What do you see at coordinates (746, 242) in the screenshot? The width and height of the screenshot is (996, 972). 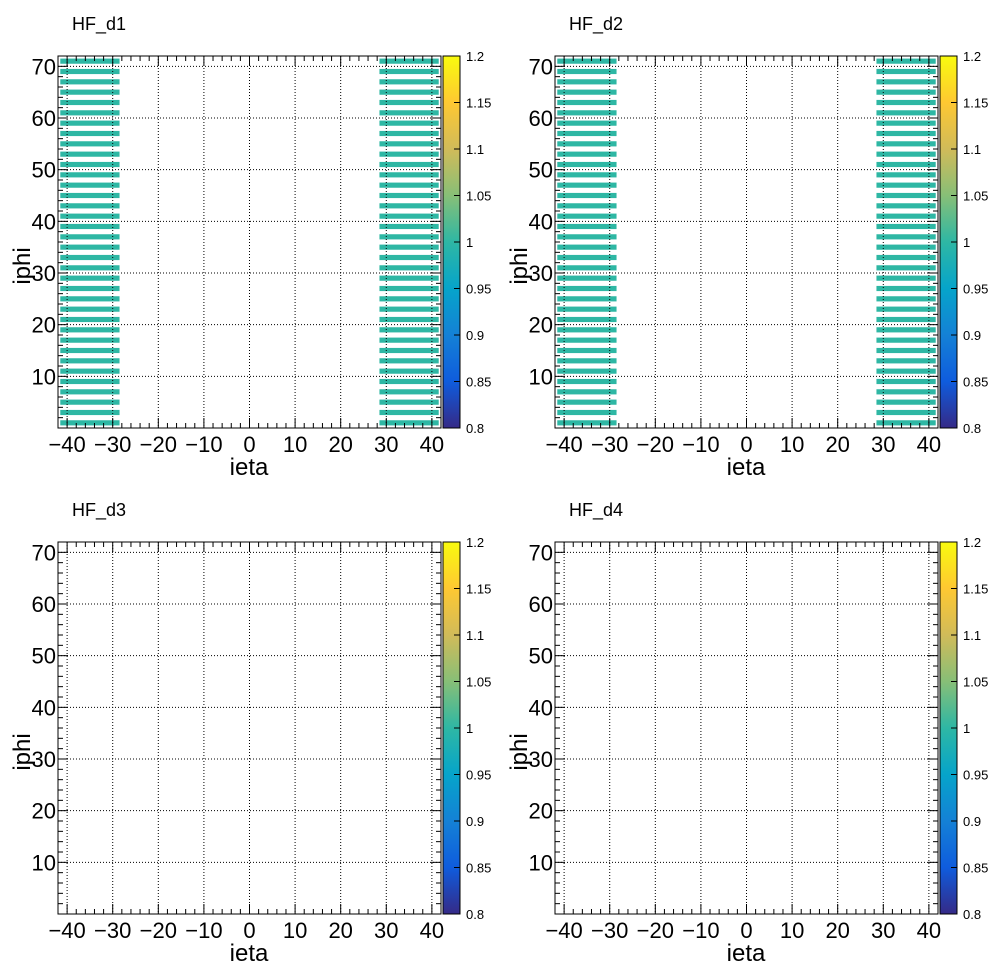 I see `plot-frame` at bounding box center [746, 242].